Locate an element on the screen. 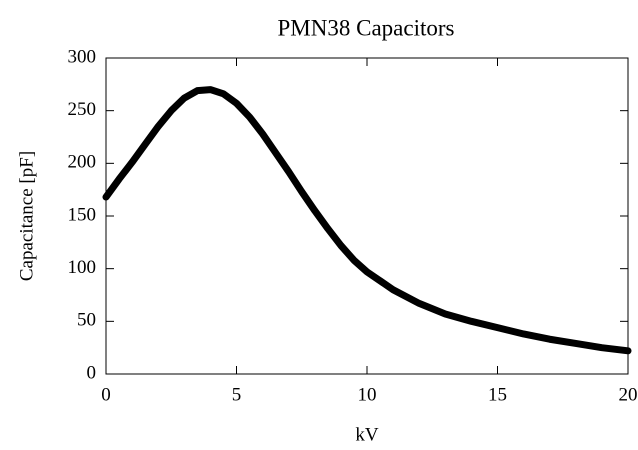 The image size is (638, 450). y-tick-label: 300 is located at coordinates (82, 56).